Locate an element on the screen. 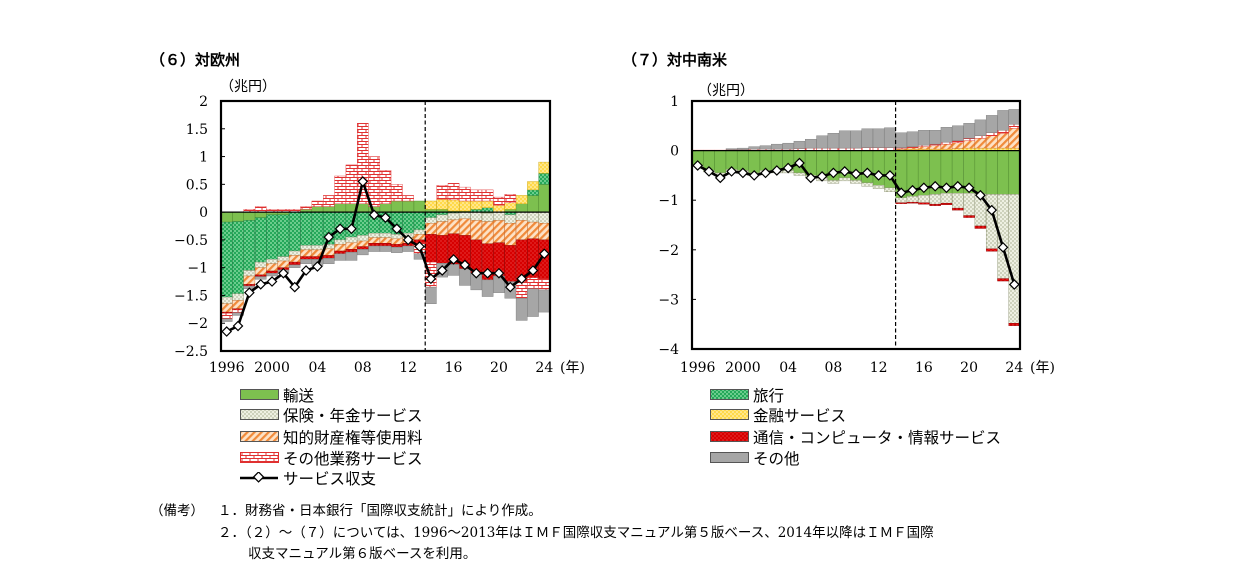 This screenshot has height=562, width=1241. balance-marker-2006 is located at coordinates (811, 178).